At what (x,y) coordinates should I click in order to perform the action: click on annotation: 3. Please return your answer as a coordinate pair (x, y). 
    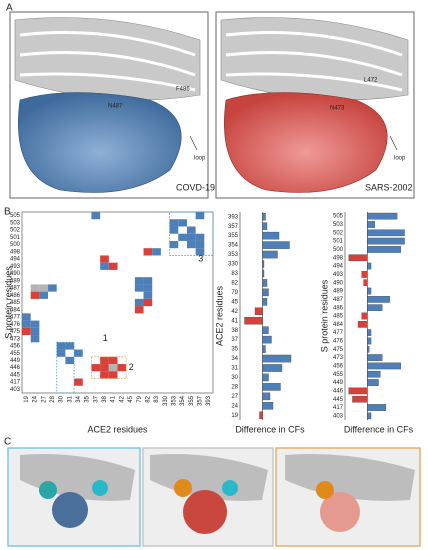
    Looking at the image, I should click on (200, 258).